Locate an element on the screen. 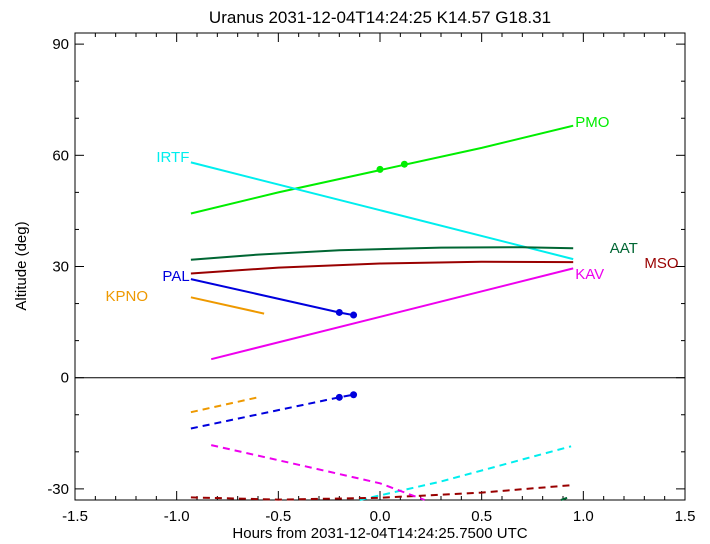 The height and width of the screenshot is (544, 710). pal-label: PAL is located at coordinates (175, 276).